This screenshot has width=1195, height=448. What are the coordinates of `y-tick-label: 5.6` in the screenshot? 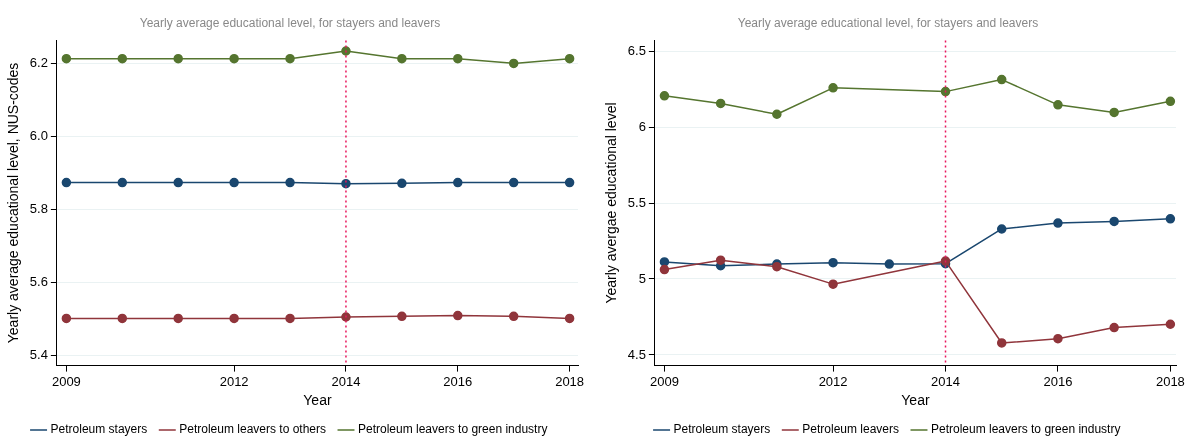 It's located at (38, 281).